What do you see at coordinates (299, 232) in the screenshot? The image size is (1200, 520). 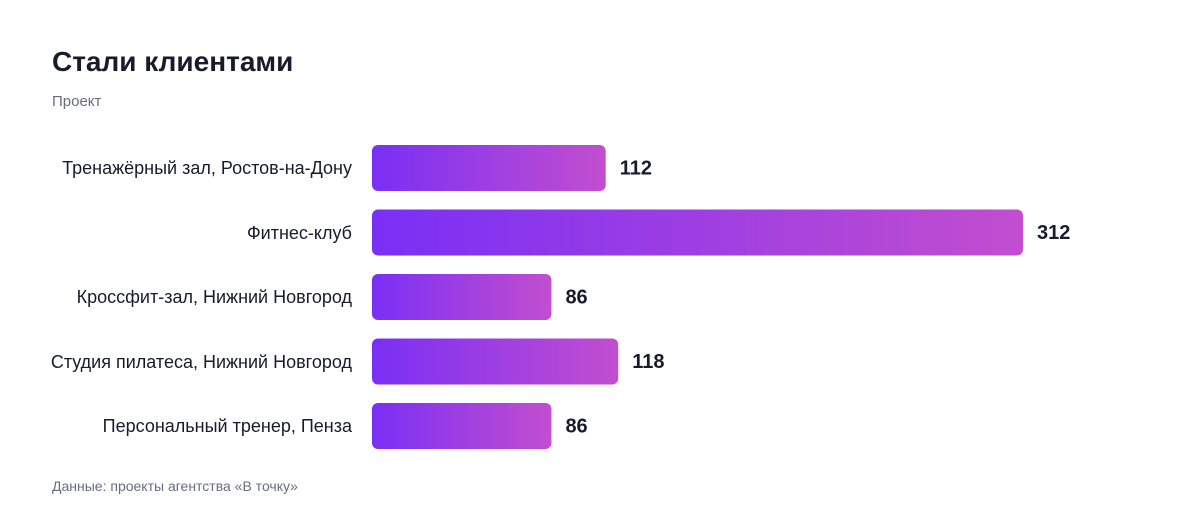 I see `category-label: Фитнес-клуб` at bounding box center [299, 232].